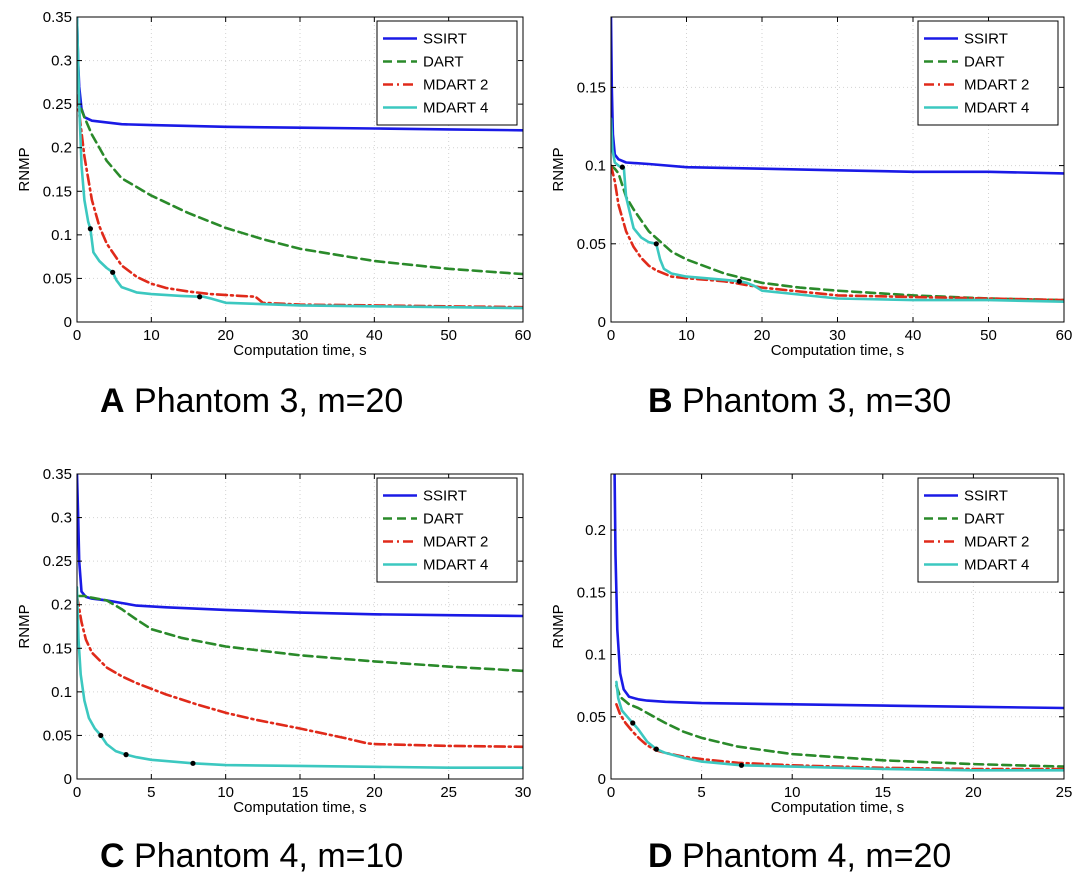 This screenshot has width=1081, height=882. What do you see at coordinates (112, 401) in the screenshot?
I see `panel-letter: A` at bounding box center [112, 401].